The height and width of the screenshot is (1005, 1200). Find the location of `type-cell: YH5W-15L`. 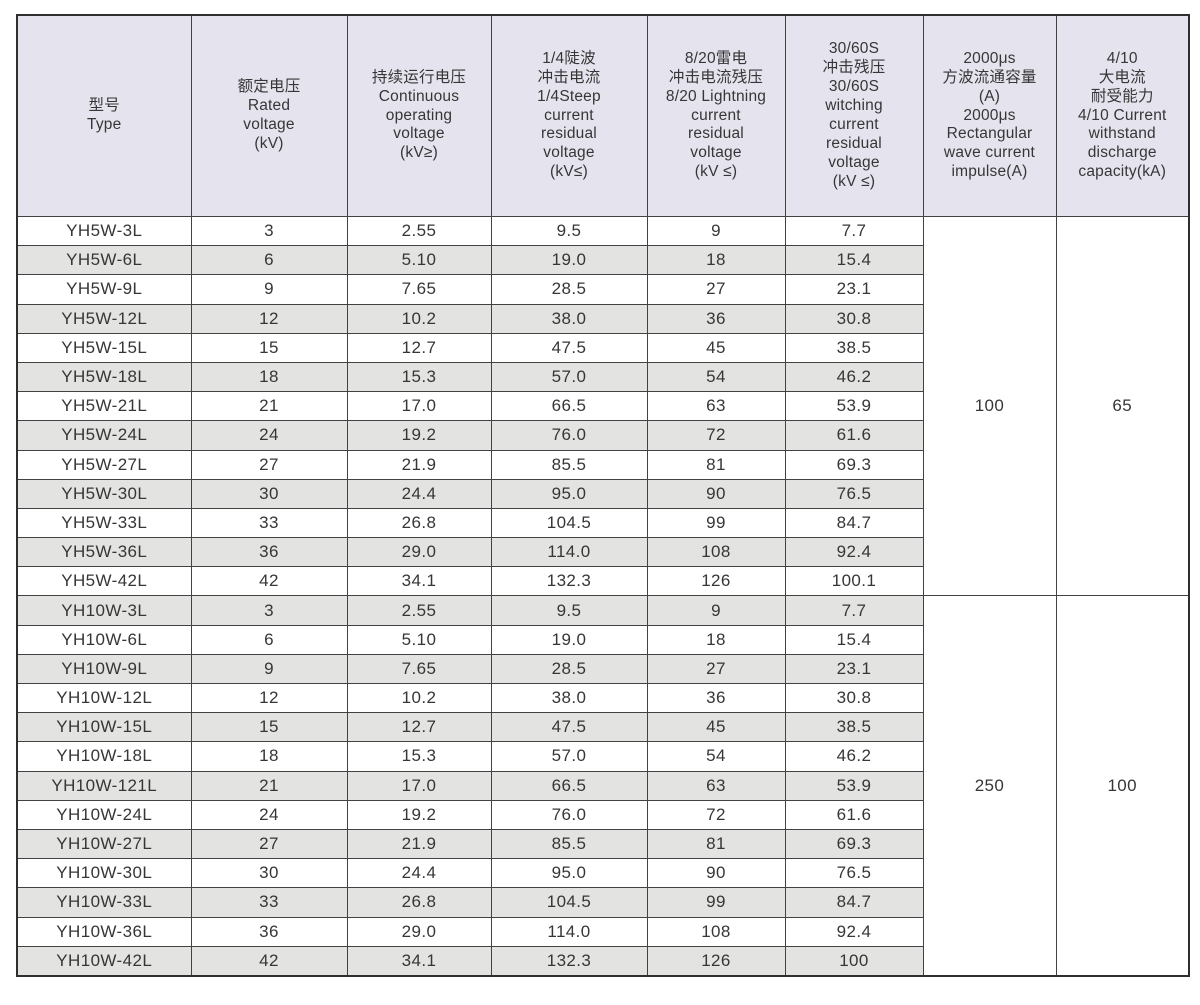

type-cell: YH5W-15L is located at coordinates (104, 347).